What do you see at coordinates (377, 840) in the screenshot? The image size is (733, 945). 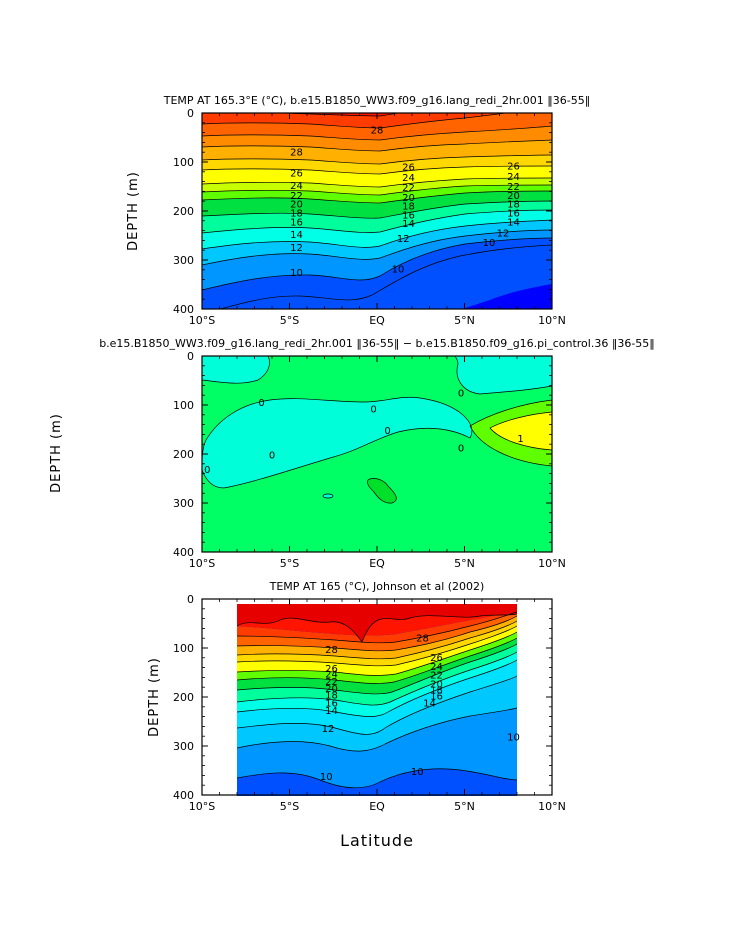 I see `x-axis-label: Latitude` at bounding box center [377, 840].